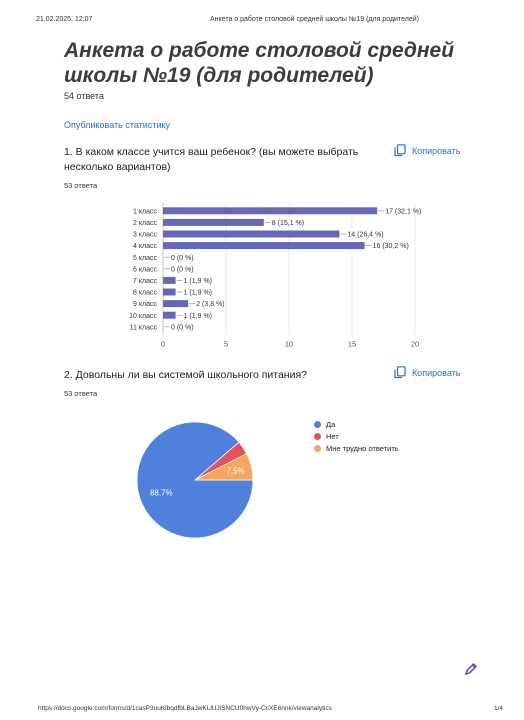 This screenshot has height=720, width=524. What do you see at coordinates (403, 211) in the screenshot?
I see `data-label: 17 (32,1 %)` at bounding box center [403, 211].